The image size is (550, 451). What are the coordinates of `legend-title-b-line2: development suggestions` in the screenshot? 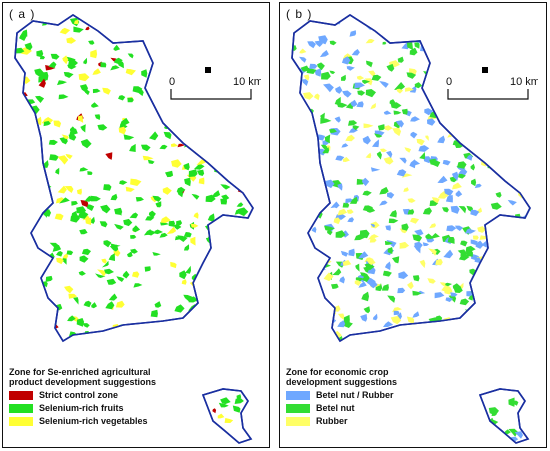 It's located at (342, 382).